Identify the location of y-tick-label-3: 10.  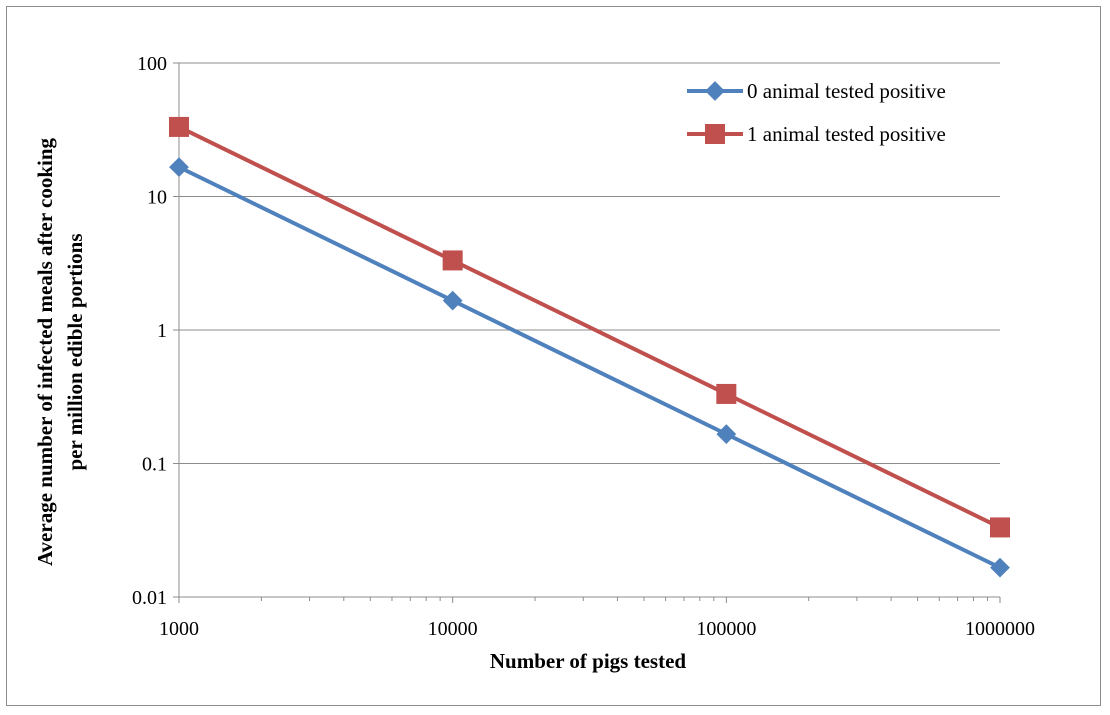
(157, 198).